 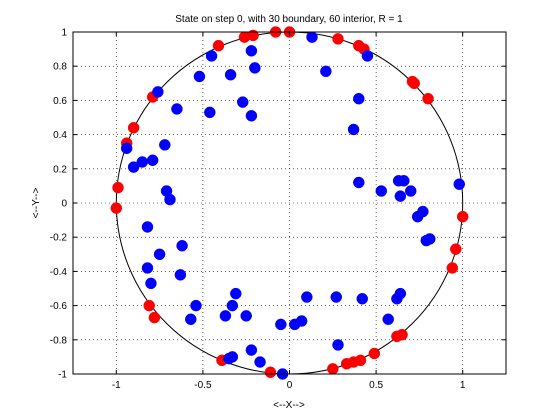 What do you see at coordinates (59, 340) in the screenshot?
I see `y-tick-label: -0.8` at bounding box center [59, 340].